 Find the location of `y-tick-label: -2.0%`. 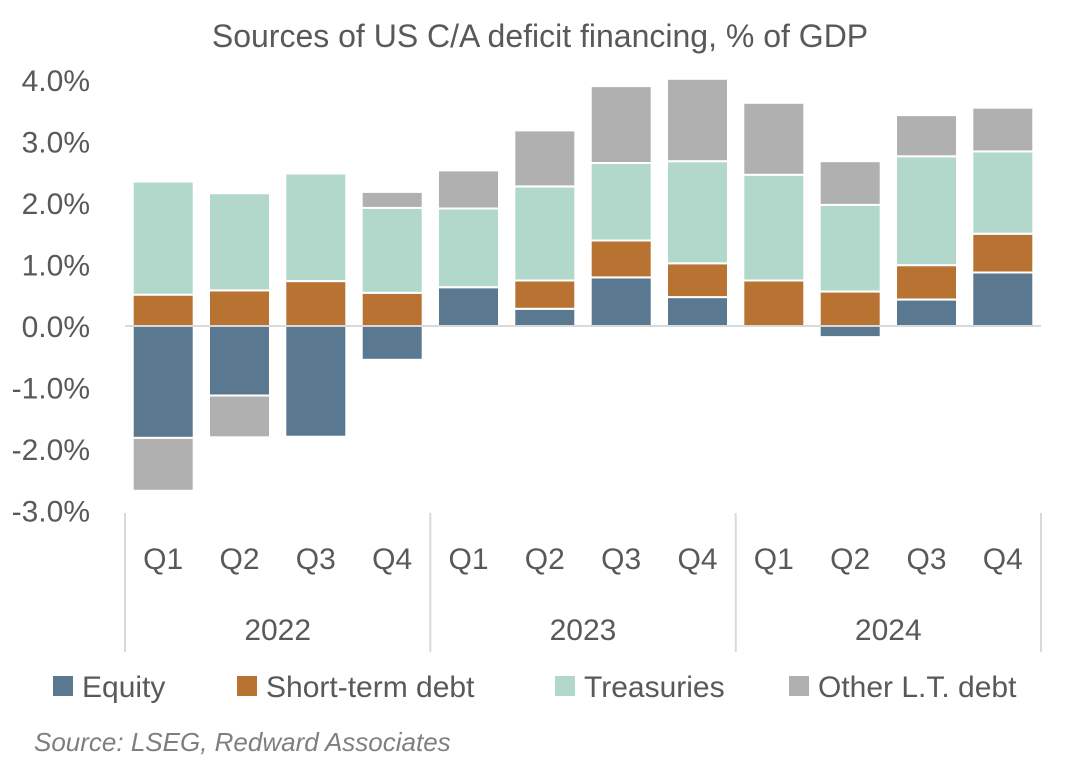

y-tick-label: -2.0% is located at coordinates (51, 450).